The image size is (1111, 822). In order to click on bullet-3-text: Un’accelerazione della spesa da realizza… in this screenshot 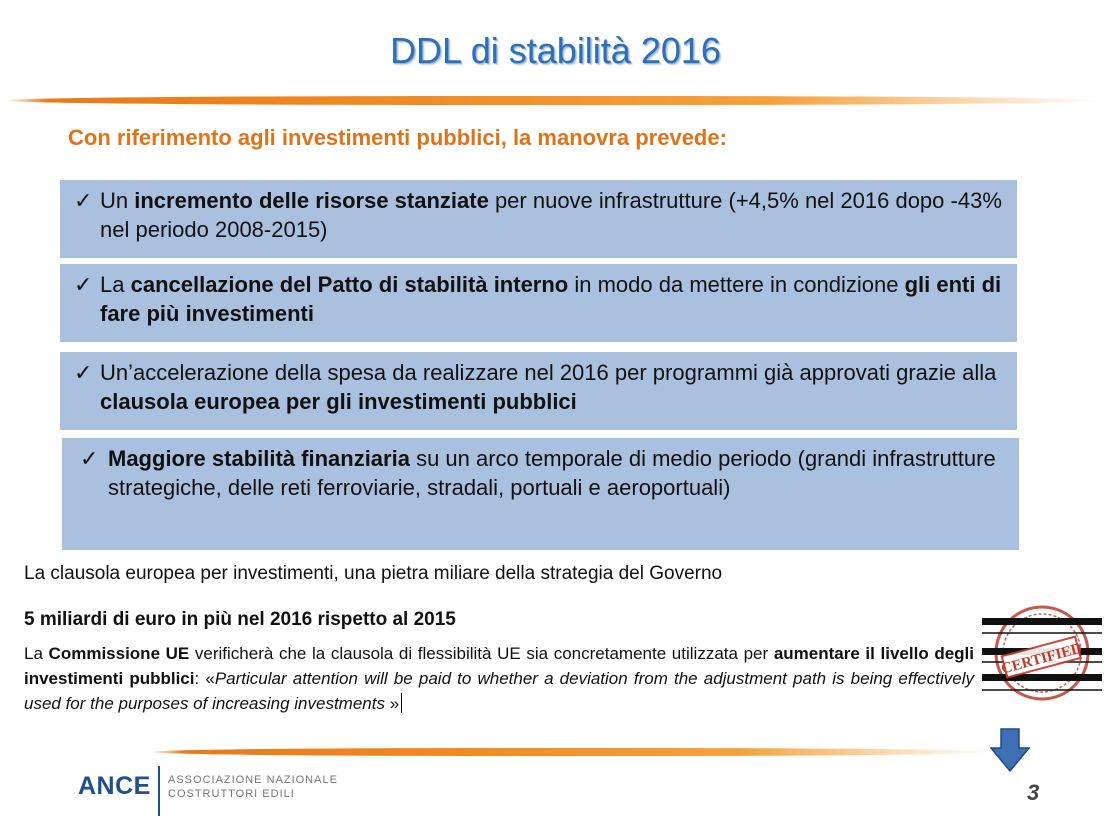, I will do `click(548, 387)`.